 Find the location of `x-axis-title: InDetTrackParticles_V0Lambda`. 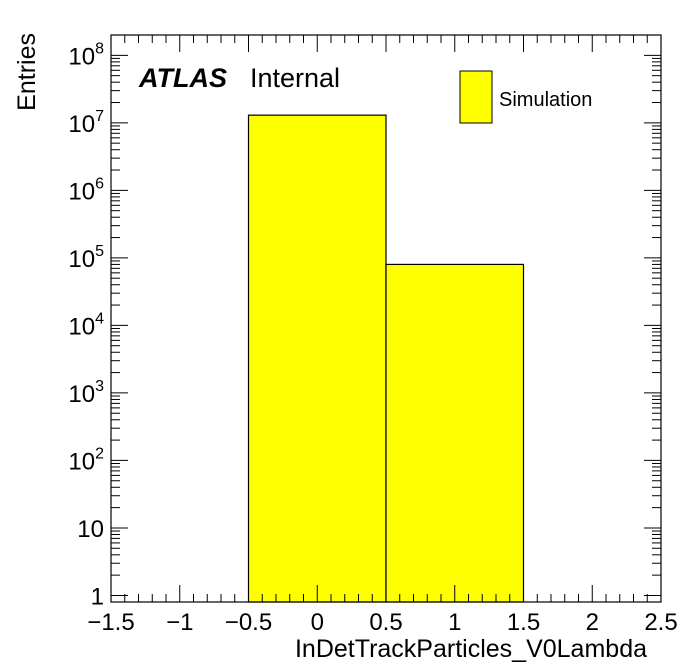

x-axis-title: InDetTrackParticles_V0Lambda is located at coordinates (471, 649).